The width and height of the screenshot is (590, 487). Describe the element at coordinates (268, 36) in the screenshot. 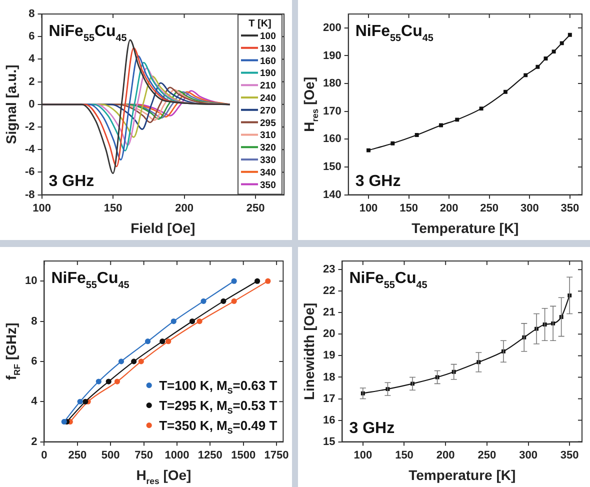

I see `legend-label: 100` at that location.